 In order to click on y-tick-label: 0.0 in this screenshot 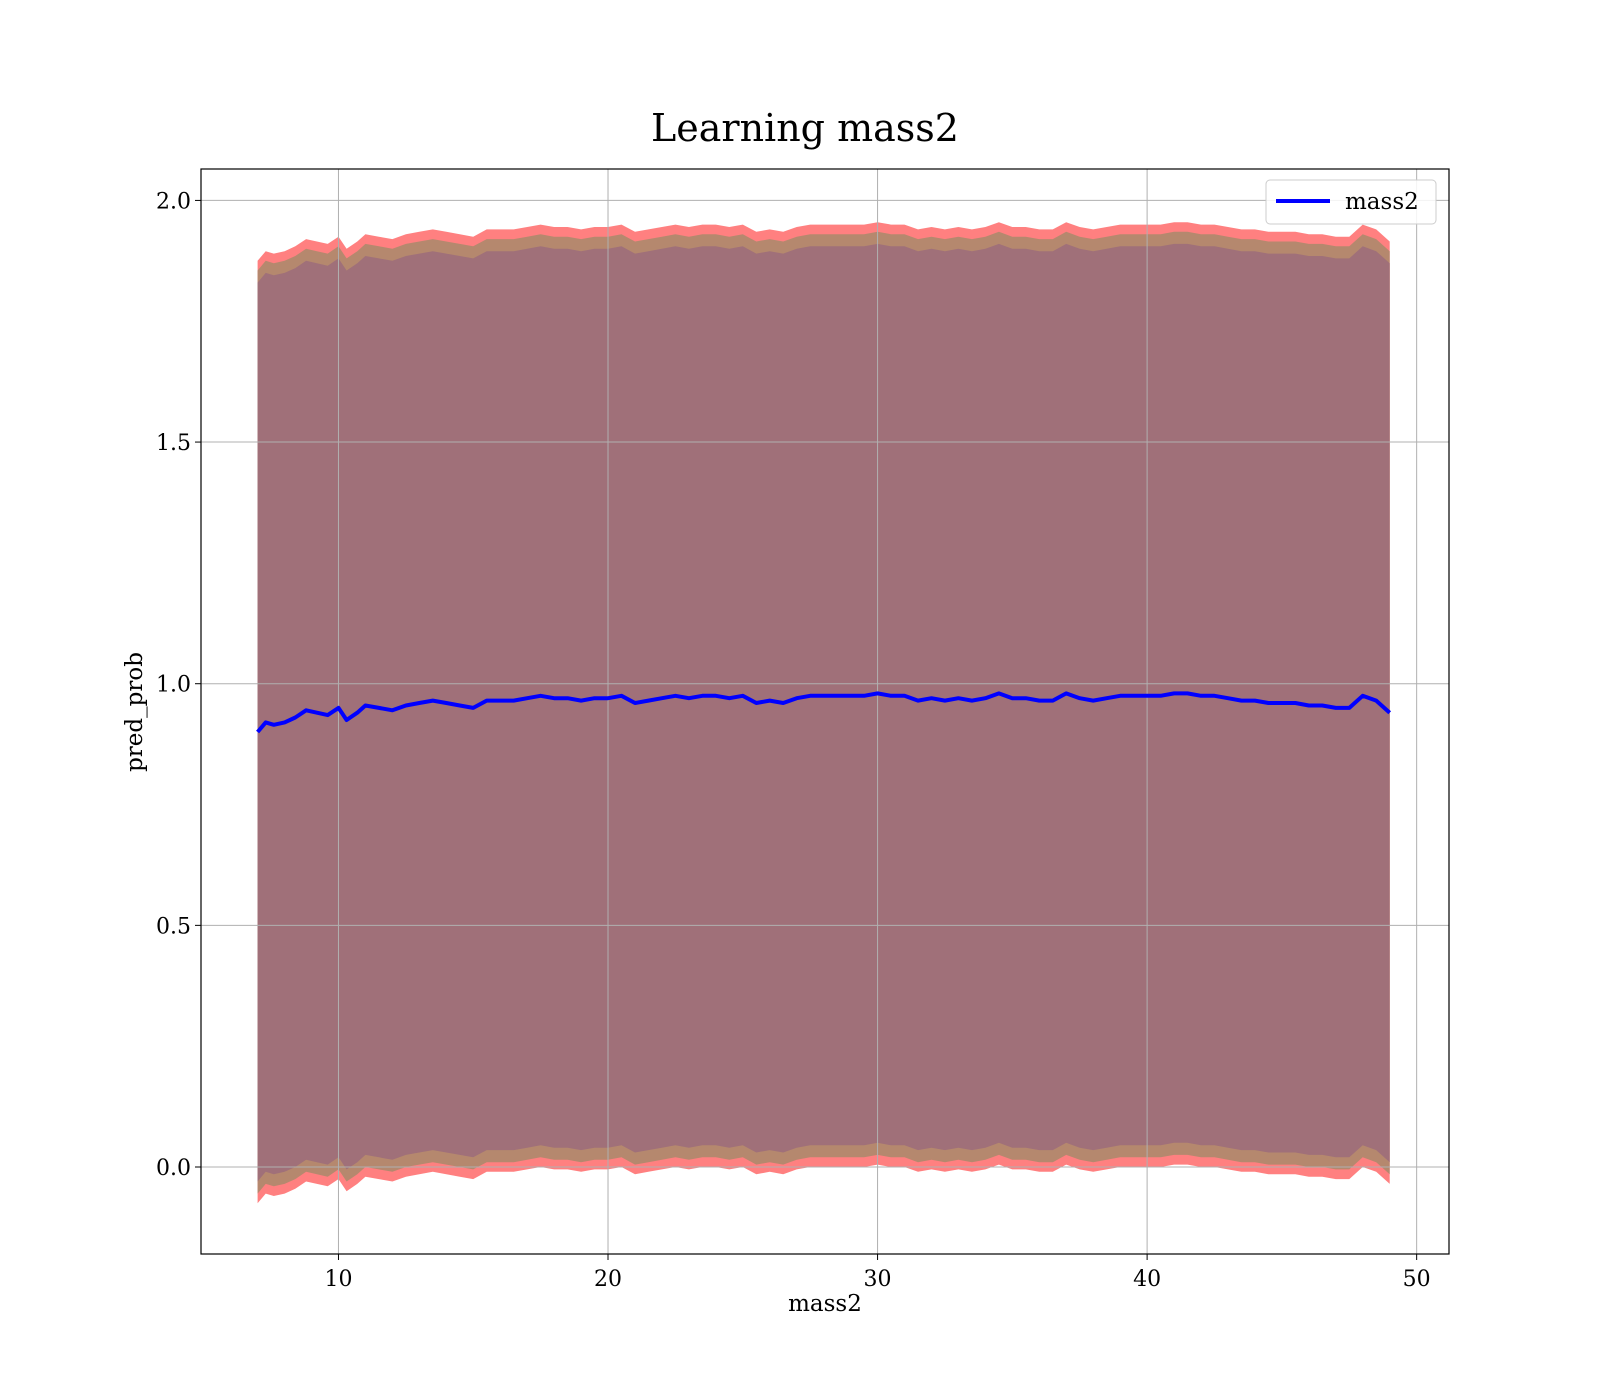, I will do `click(173, 1168)`.